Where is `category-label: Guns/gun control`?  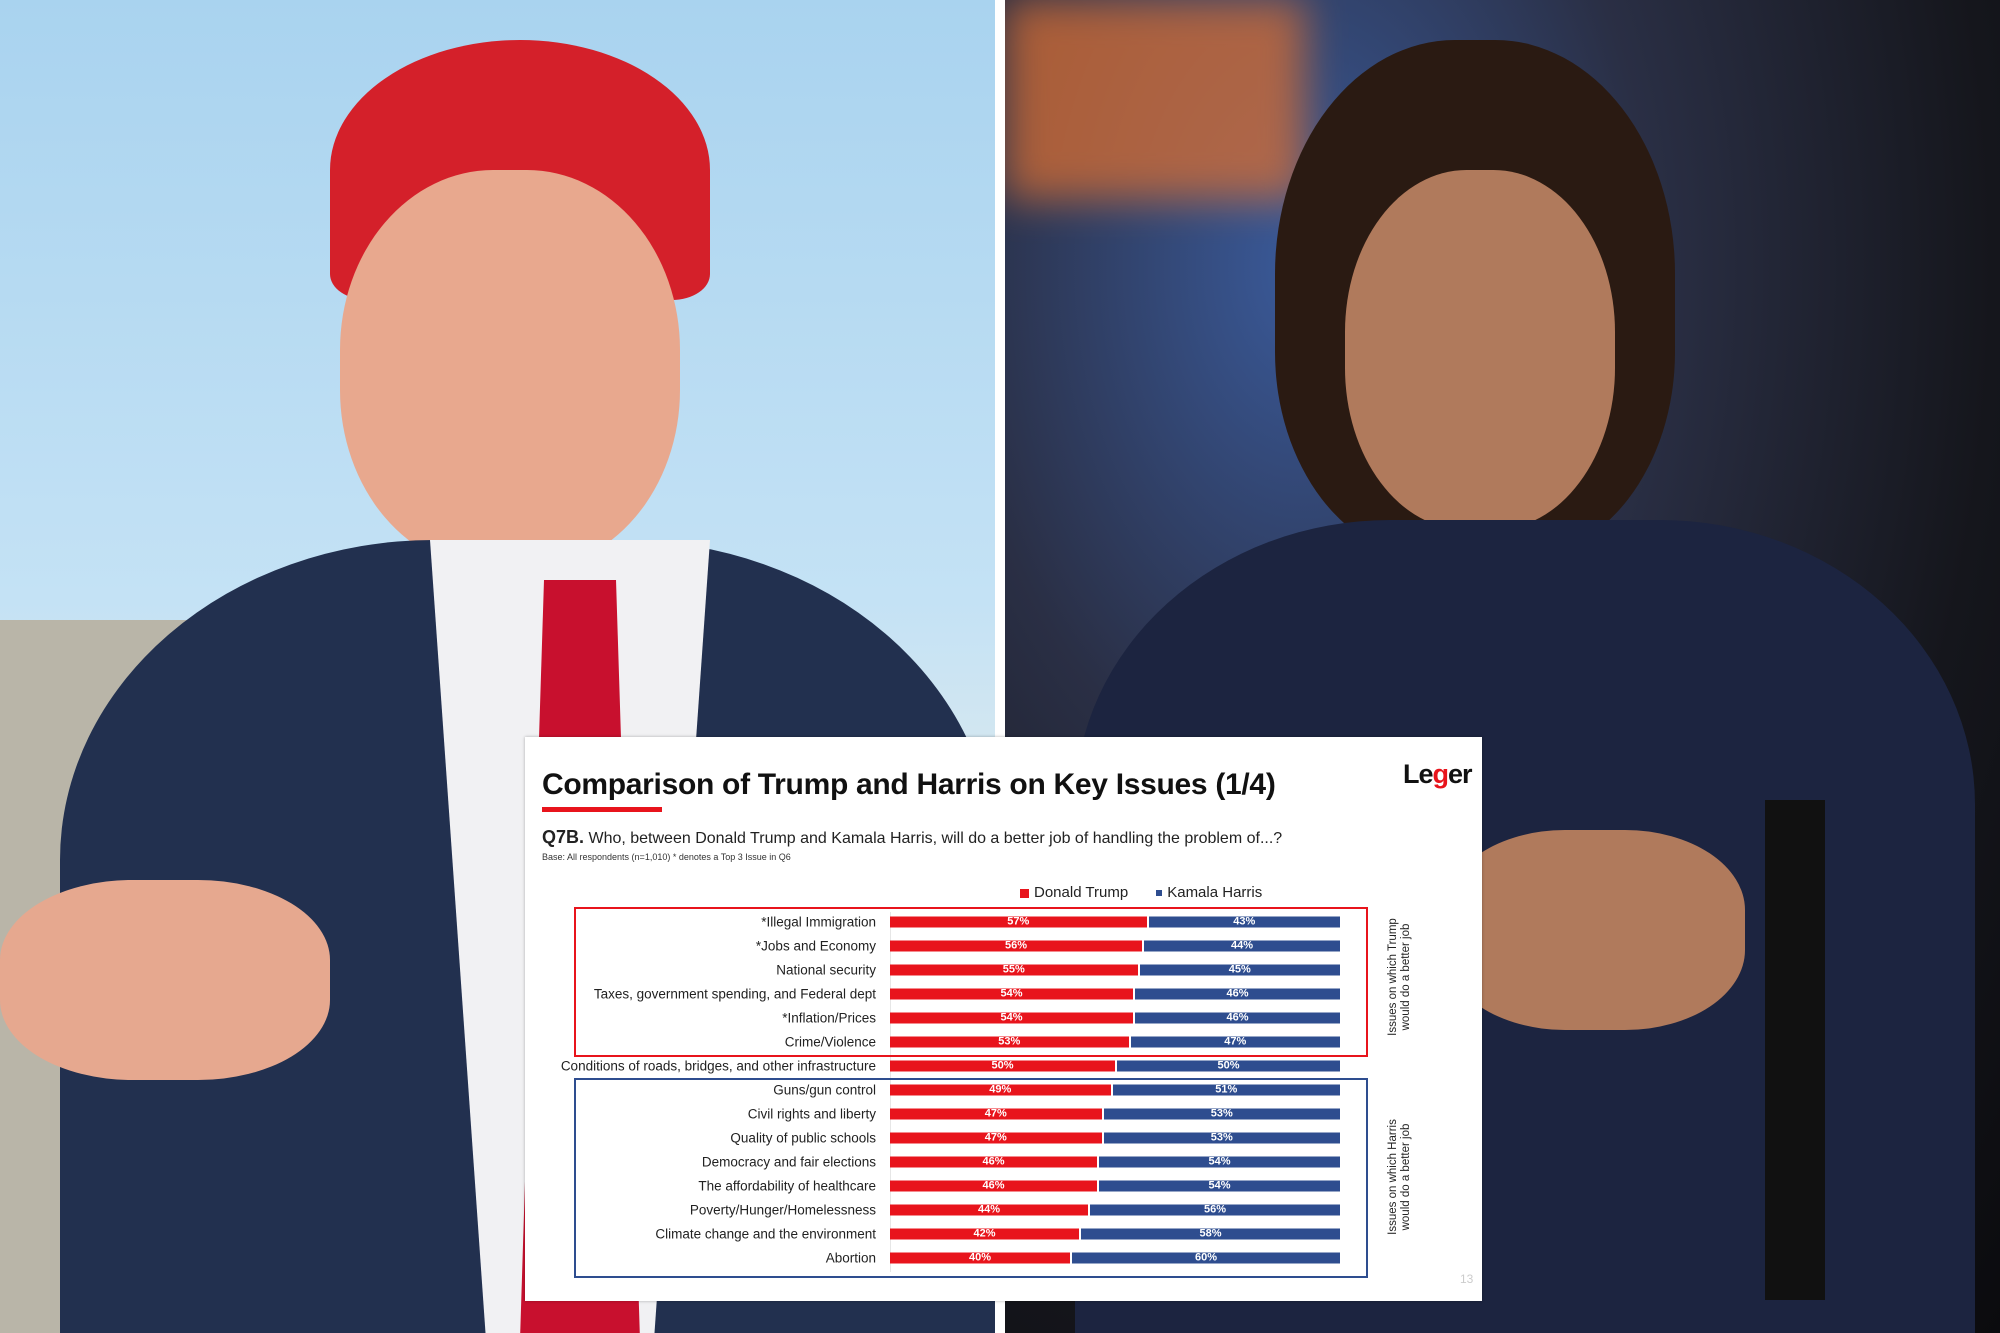
category-label: Guns/gun control is located at coordinates (824, 1090).